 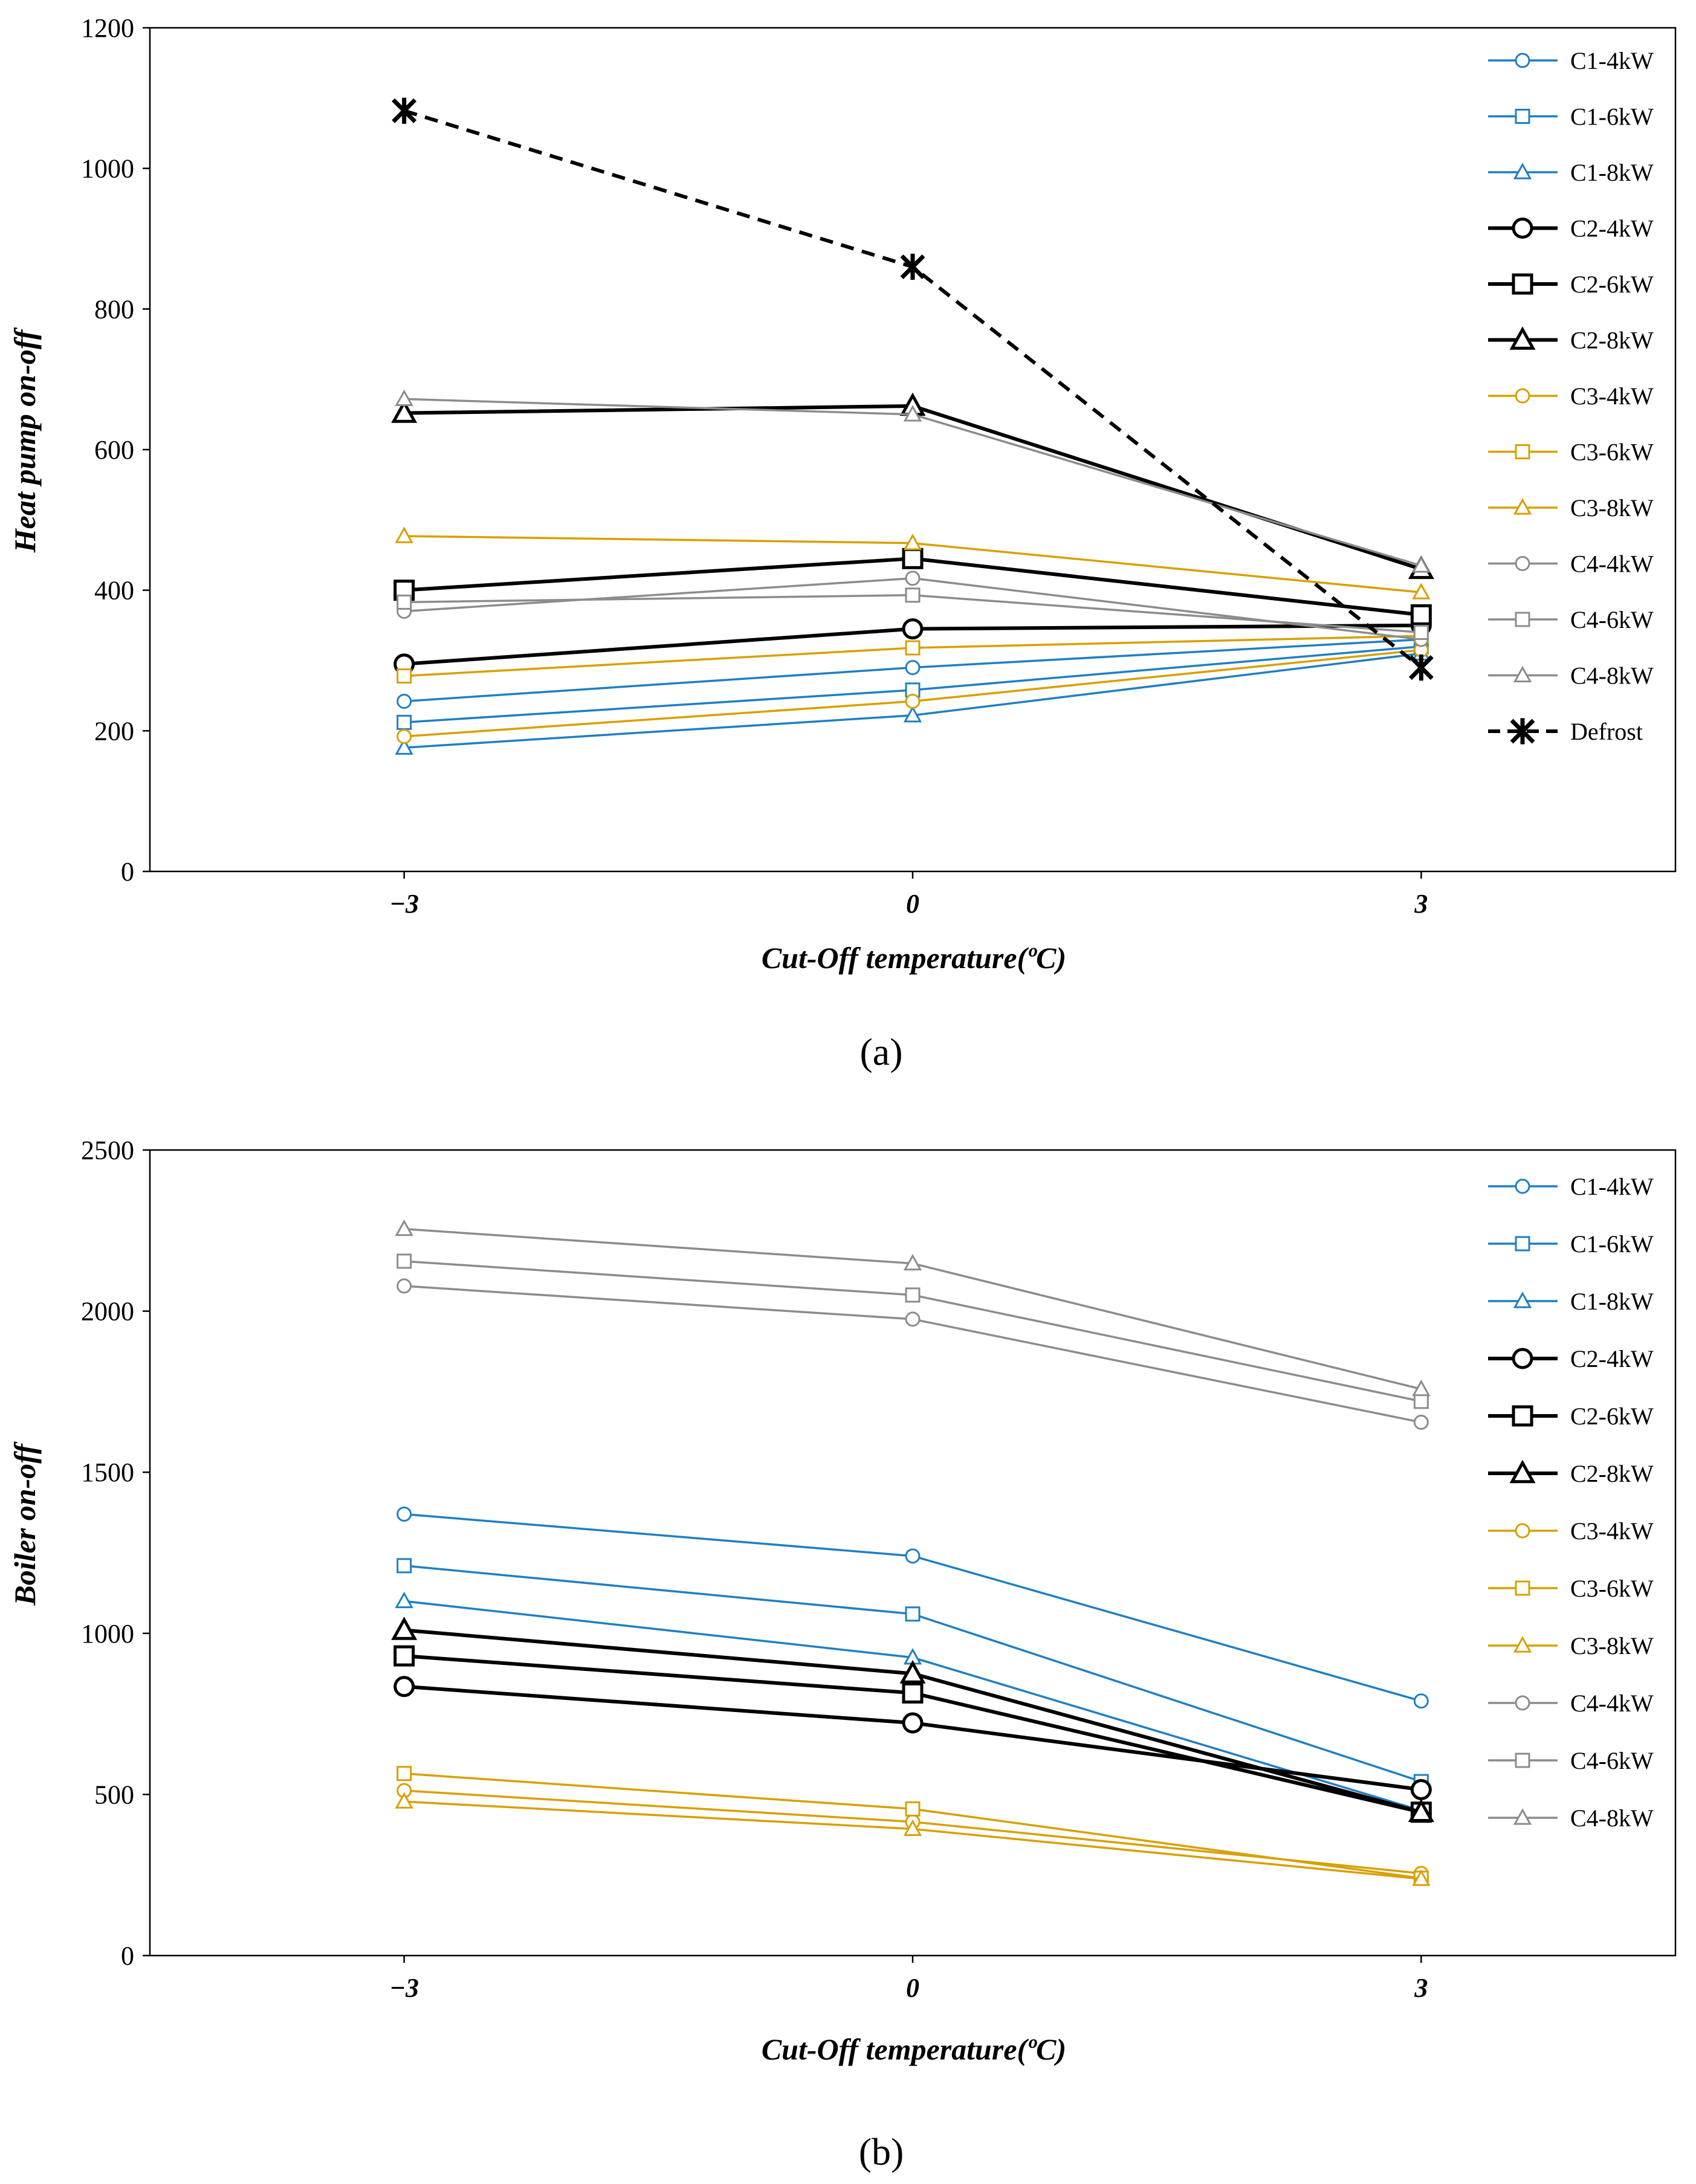 I want to click on legend-entry-C4-8kW: C4-8kW, so click(x=1571, y=1818).